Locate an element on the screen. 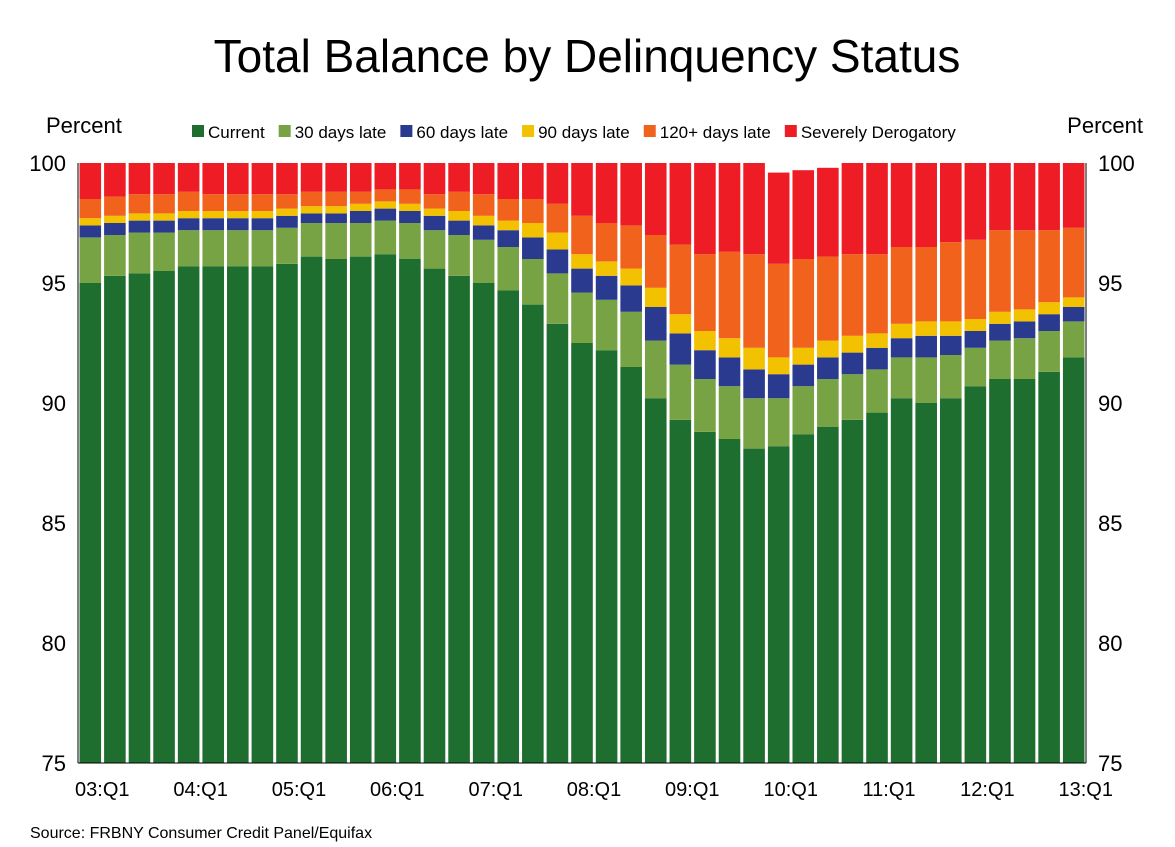  bar-segment-120-days-late-06:Q1 is located at coordinates (385, 195).